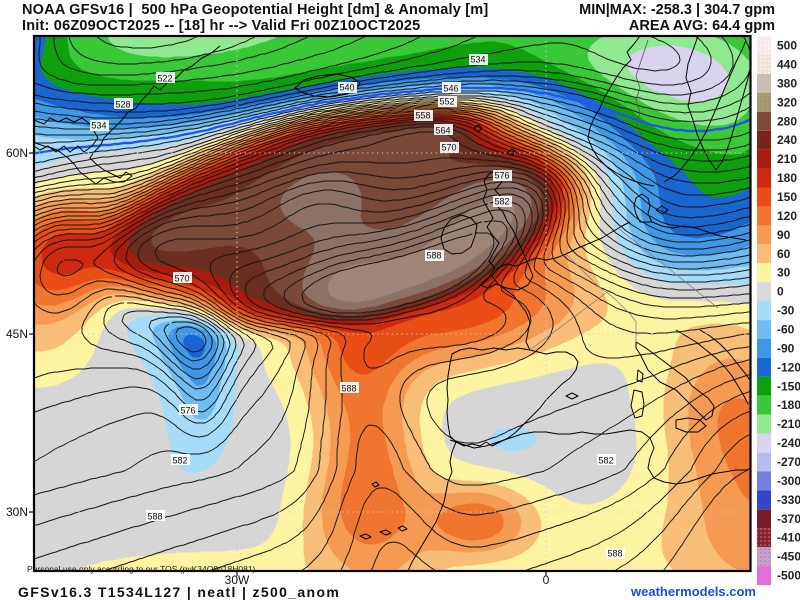 This screenshot has height=600, width=800. Describe the element at coordinates (788, 500) in the screenshot. I see `svg-text: -330` at that location.